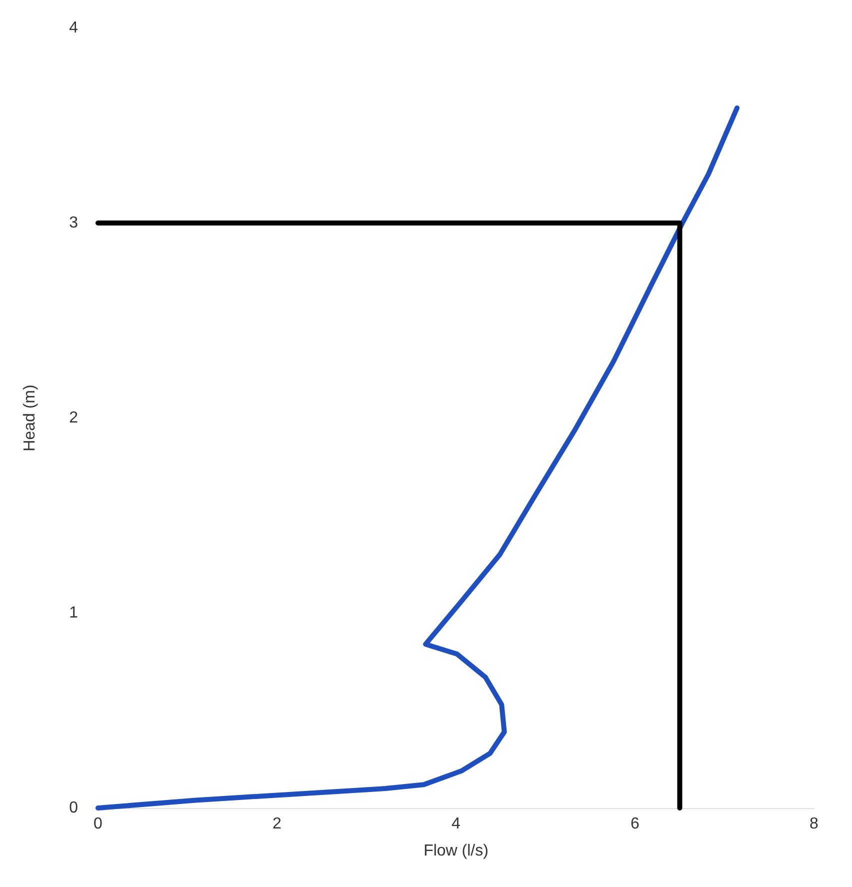 Image resolution: width=852 pixels, height=887 pixels. Describe the element at coordinates (30, 418) in the screenshot. I see `y-axis-title: Head (m)` at that location.